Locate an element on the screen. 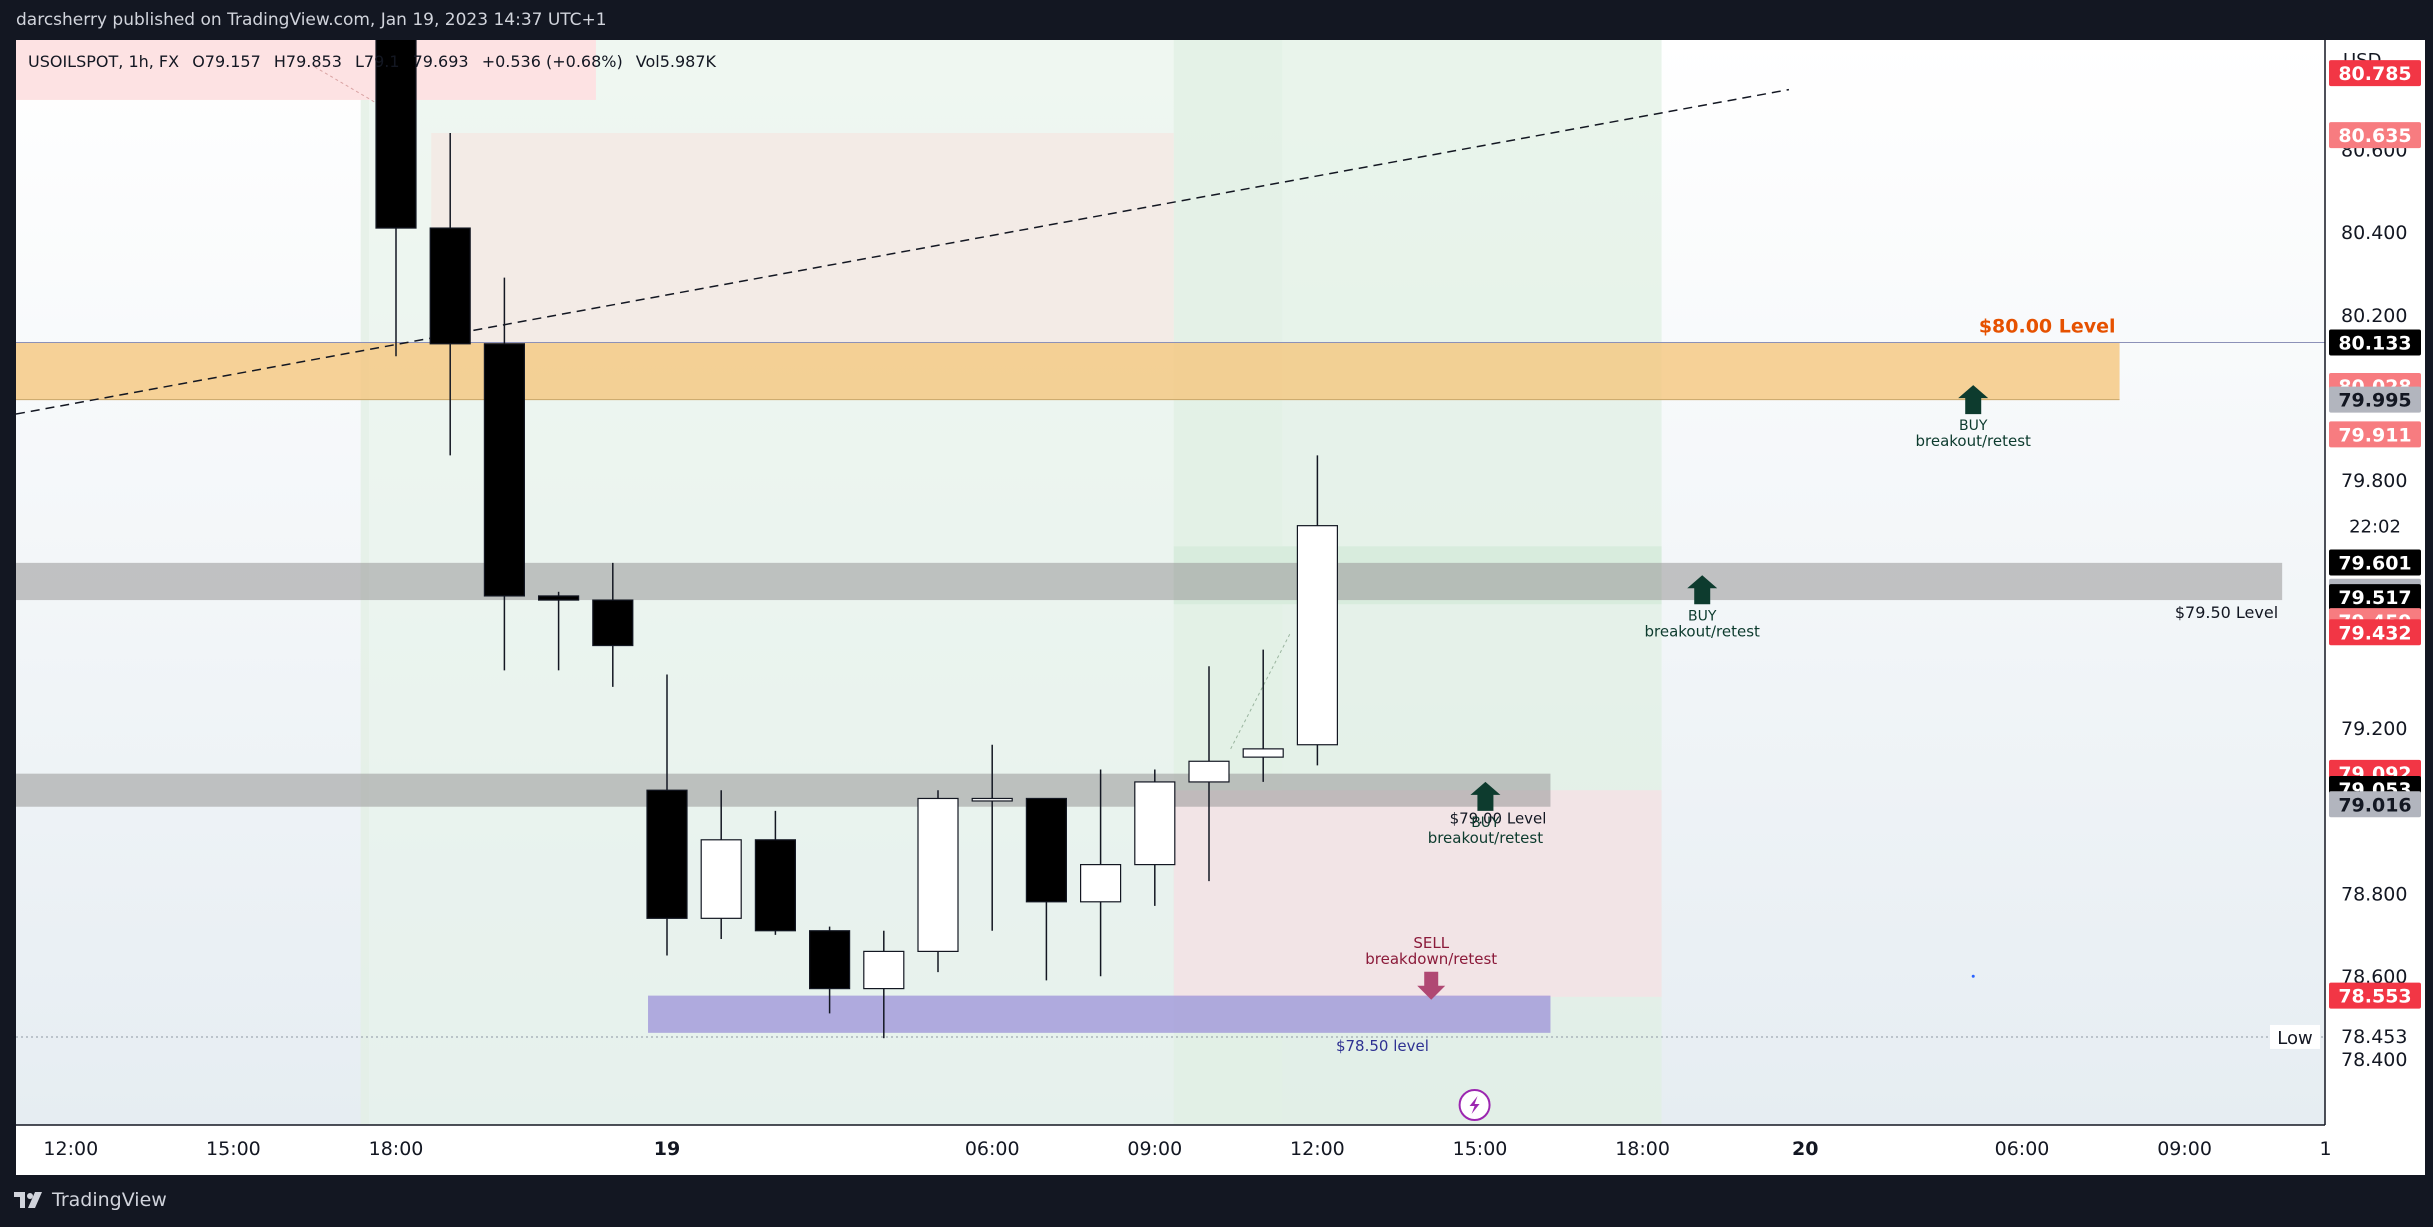 The image size is (2433, 1227). legend-change: +0.536 (+0.68%) is located at coordinates (552, 61).